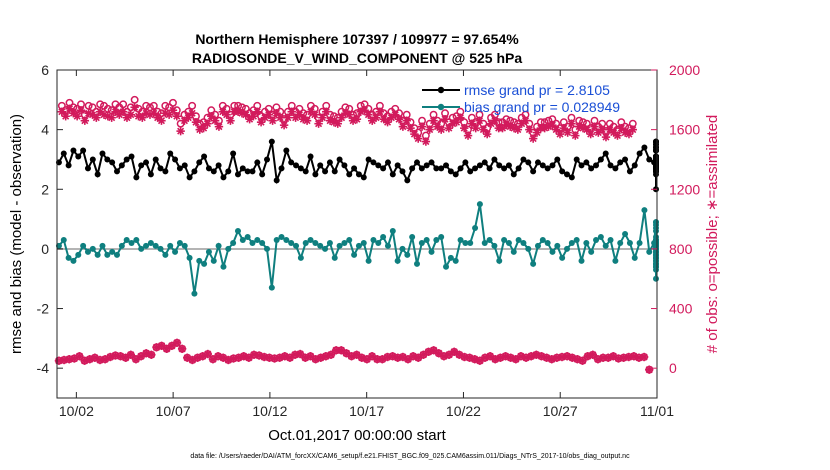  What do you see at coordinates (684, 189) in the screenshot?
I see `y-right-tick-label: 1200` at bounding box center [684, 189].